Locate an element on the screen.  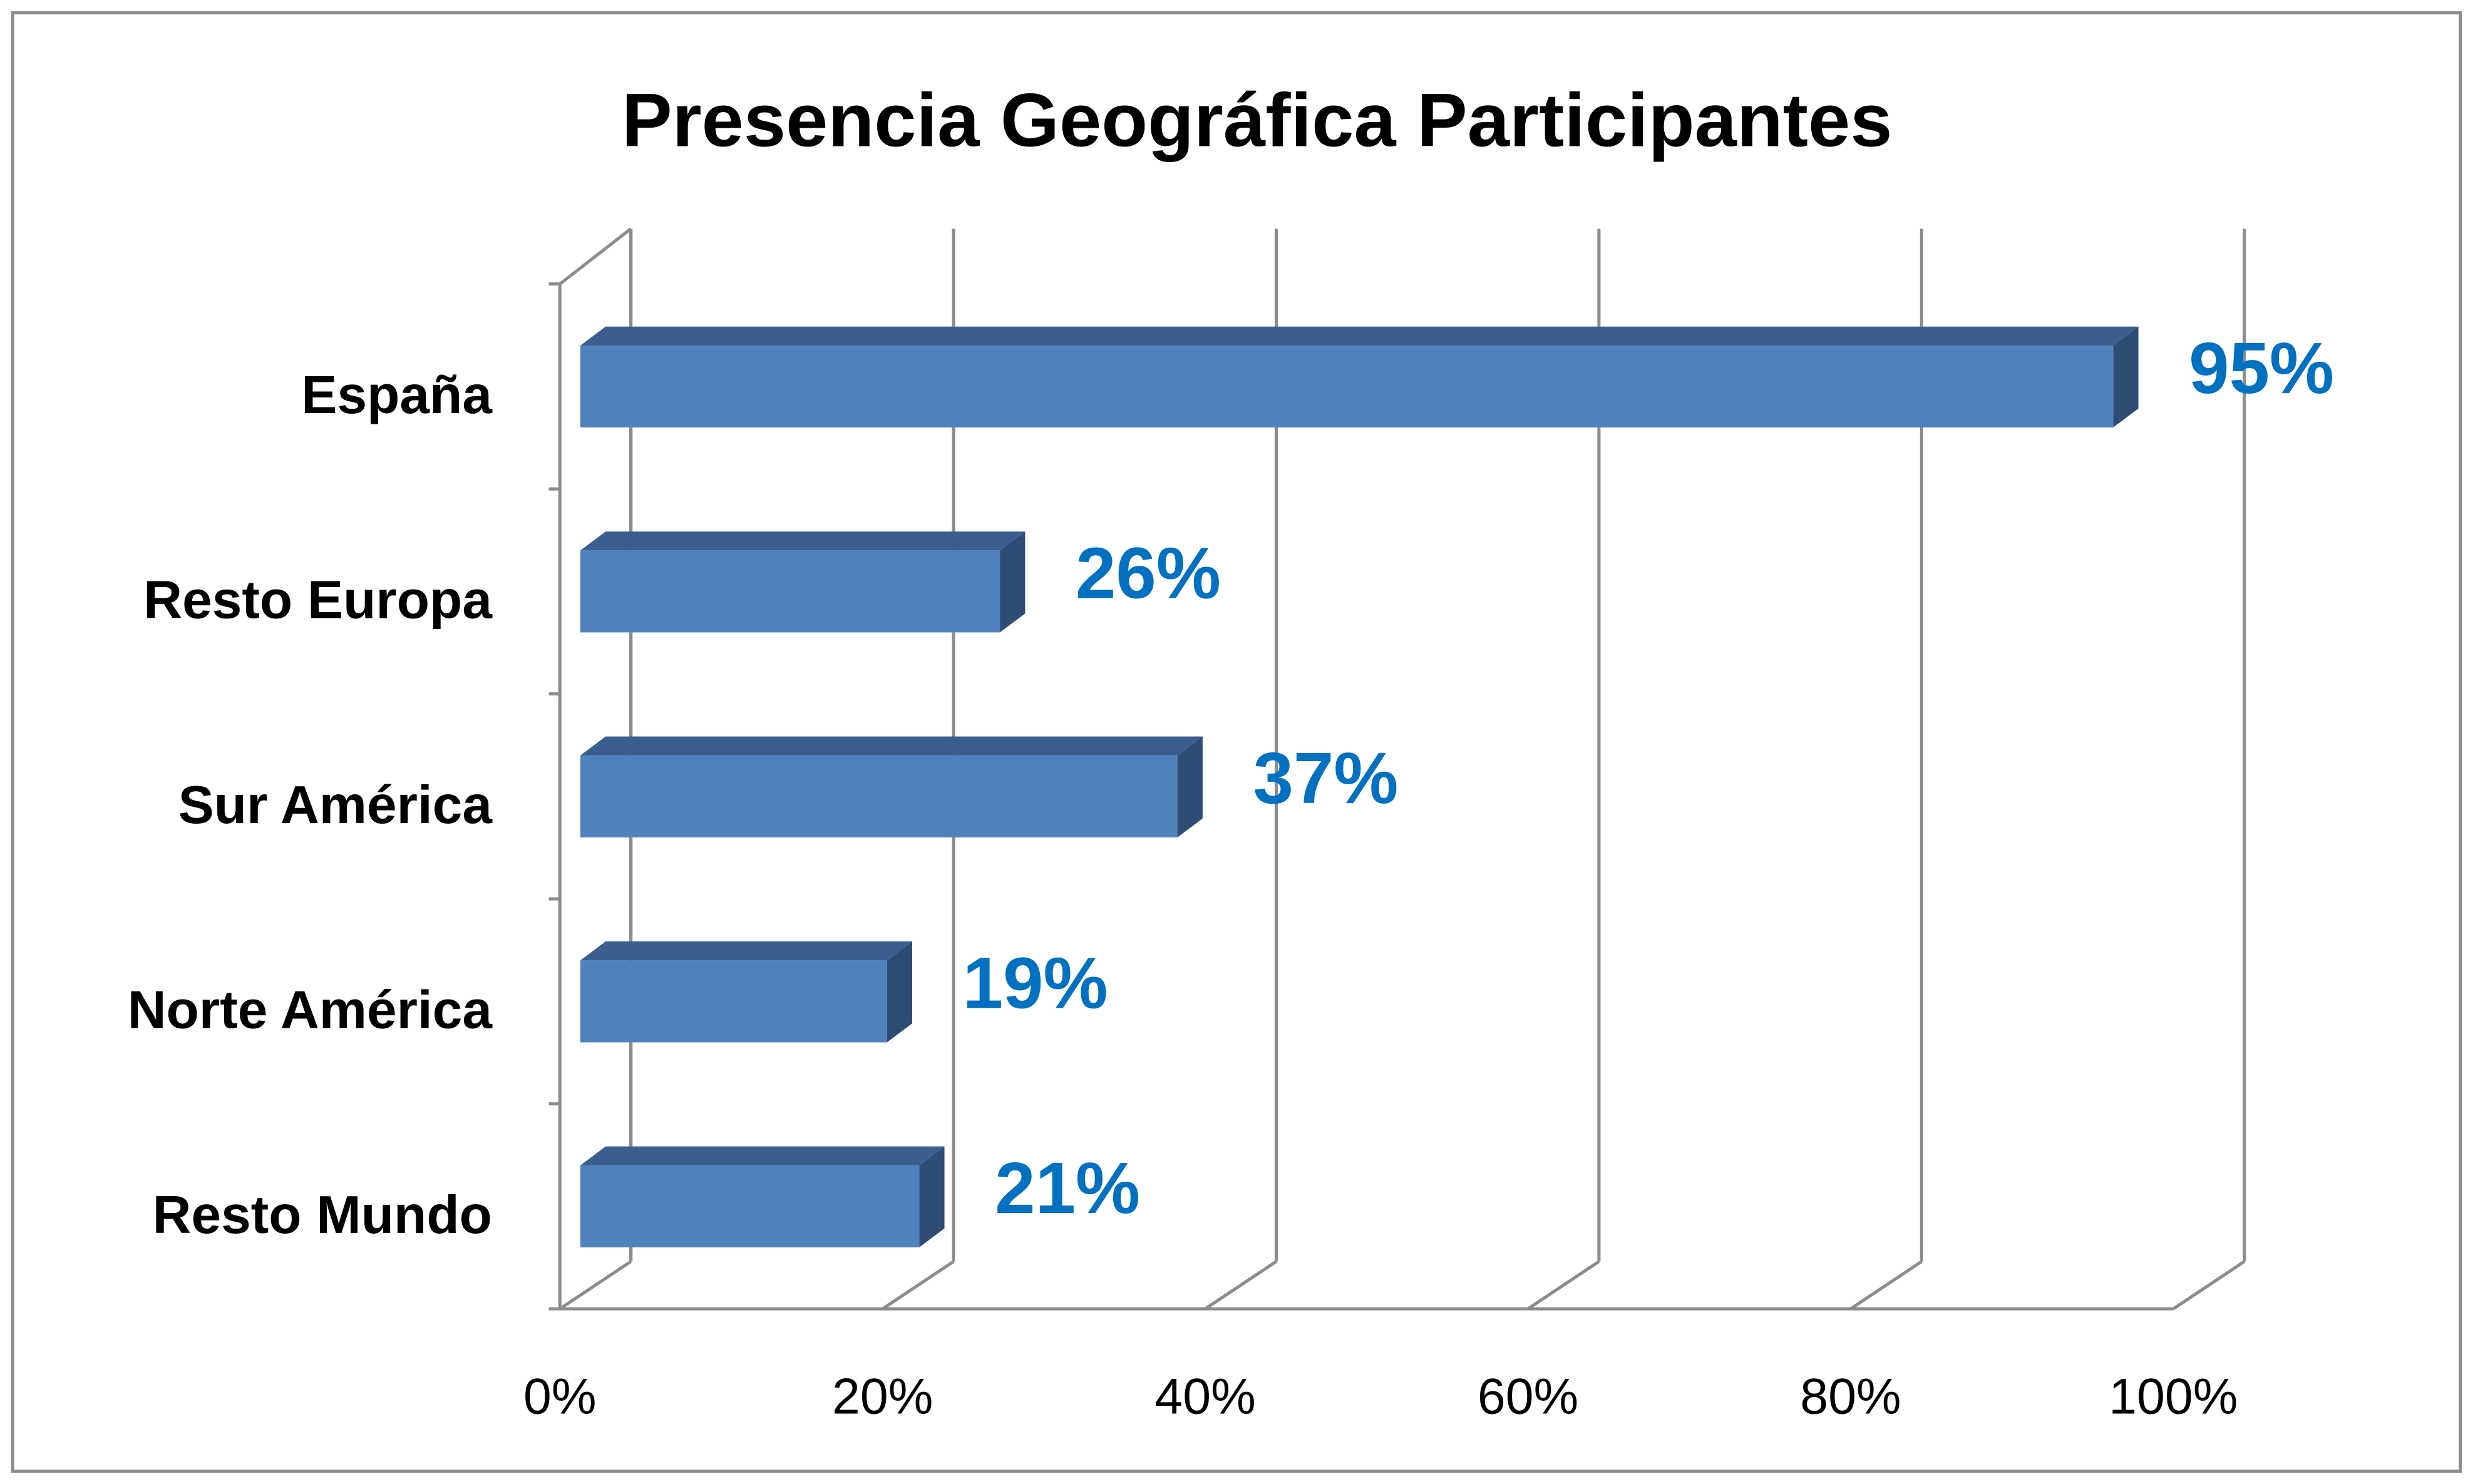
x-tick-label: 0% is located at coordinates (560, 1397).